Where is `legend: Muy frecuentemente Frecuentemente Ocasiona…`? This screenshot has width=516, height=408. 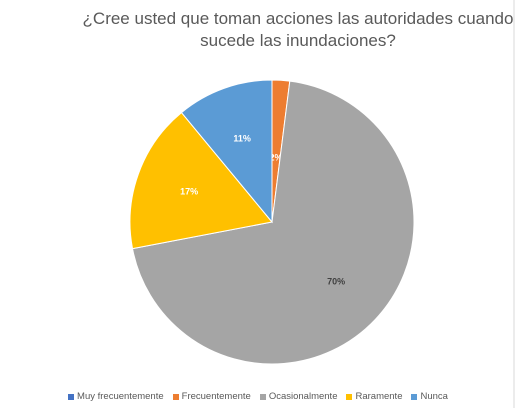
legend: Muy frecuentemente Frecuentemente Ocasiona… is located at coordinates (258, 396).